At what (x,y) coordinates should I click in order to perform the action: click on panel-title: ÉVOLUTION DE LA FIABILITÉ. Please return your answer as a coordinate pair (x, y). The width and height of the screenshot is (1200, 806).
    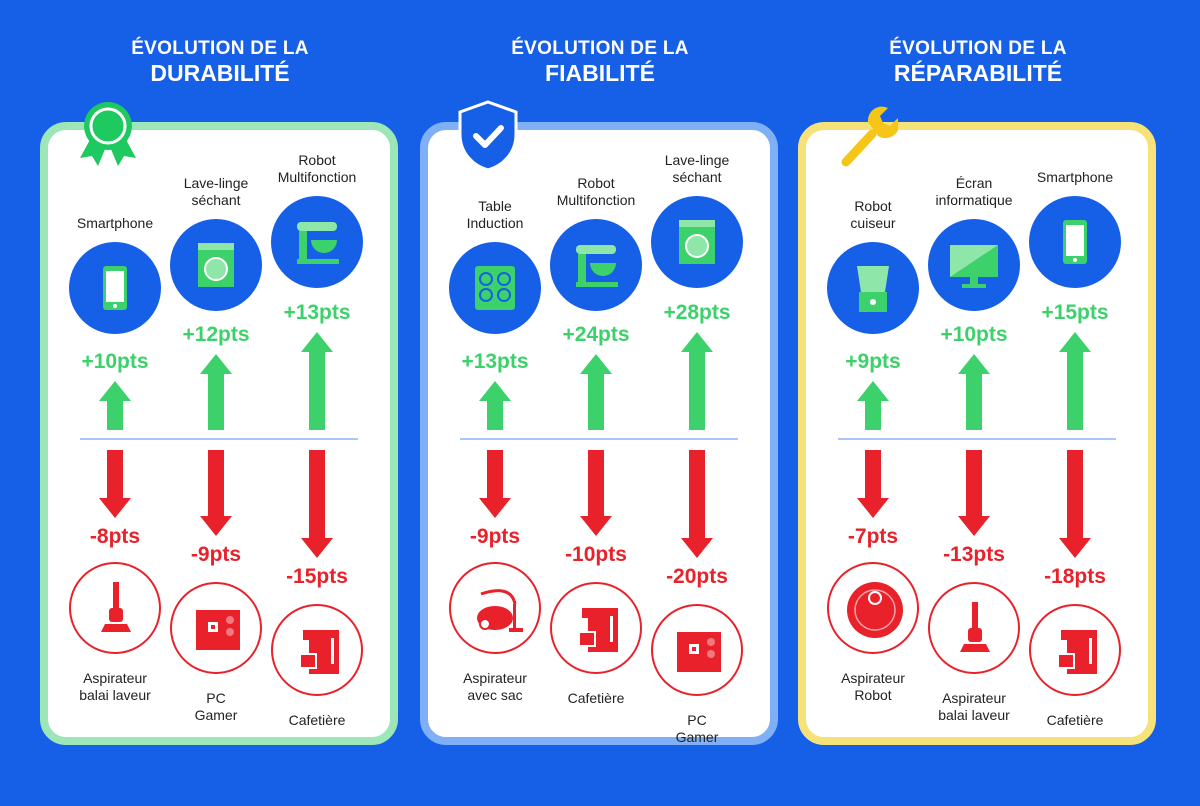
    Looking at the image, I should click on (600, 62).